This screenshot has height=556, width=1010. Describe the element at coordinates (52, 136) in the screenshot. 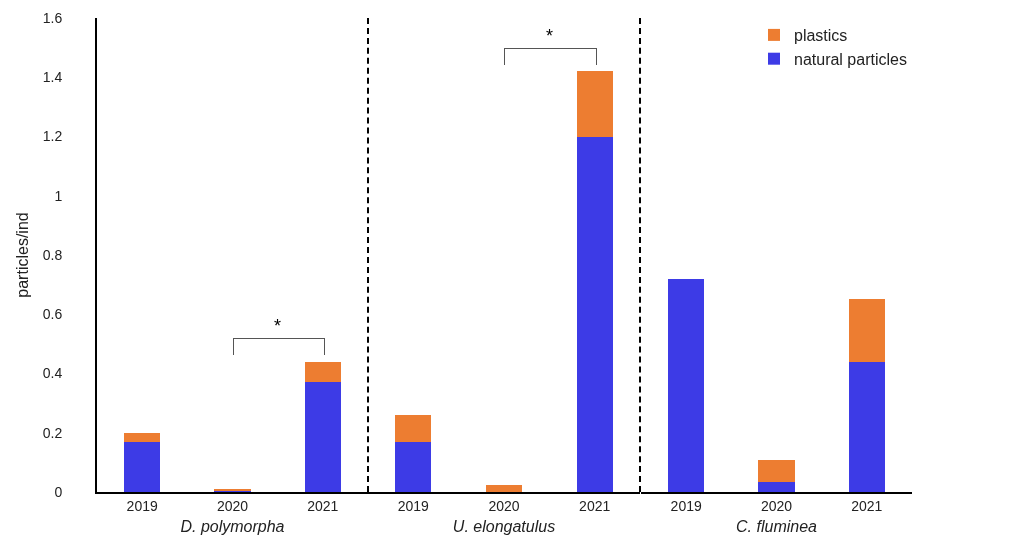

I see `y-tick-label: 1.2` at that location.